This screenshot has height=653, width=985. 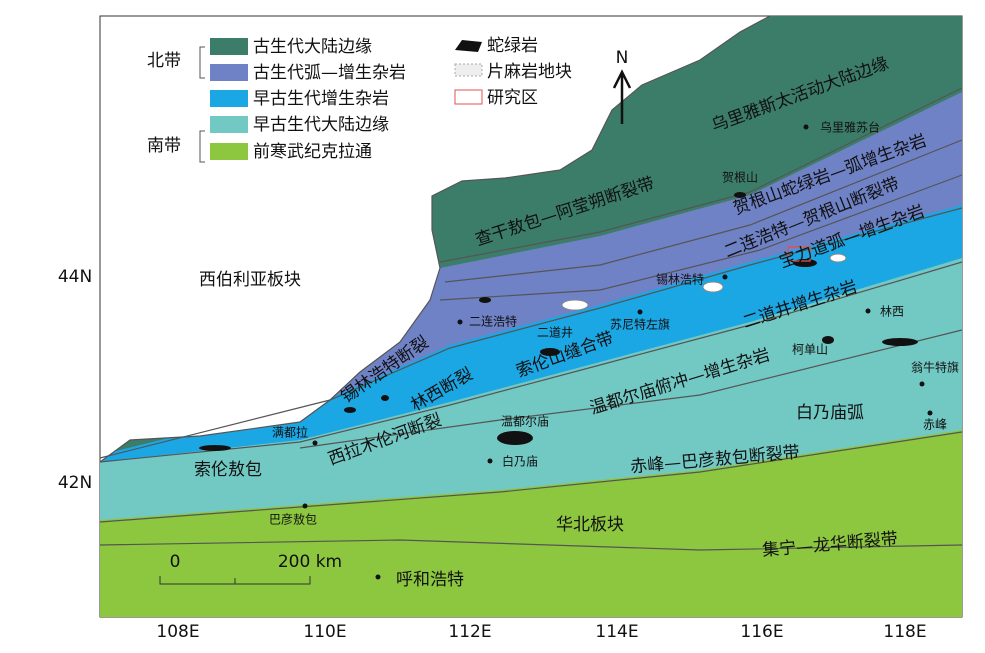 What do you see at coordinates (830, 413) in the screenshot?
I see `map-label: 白乃庙弧` at bounding box center [830, 413].